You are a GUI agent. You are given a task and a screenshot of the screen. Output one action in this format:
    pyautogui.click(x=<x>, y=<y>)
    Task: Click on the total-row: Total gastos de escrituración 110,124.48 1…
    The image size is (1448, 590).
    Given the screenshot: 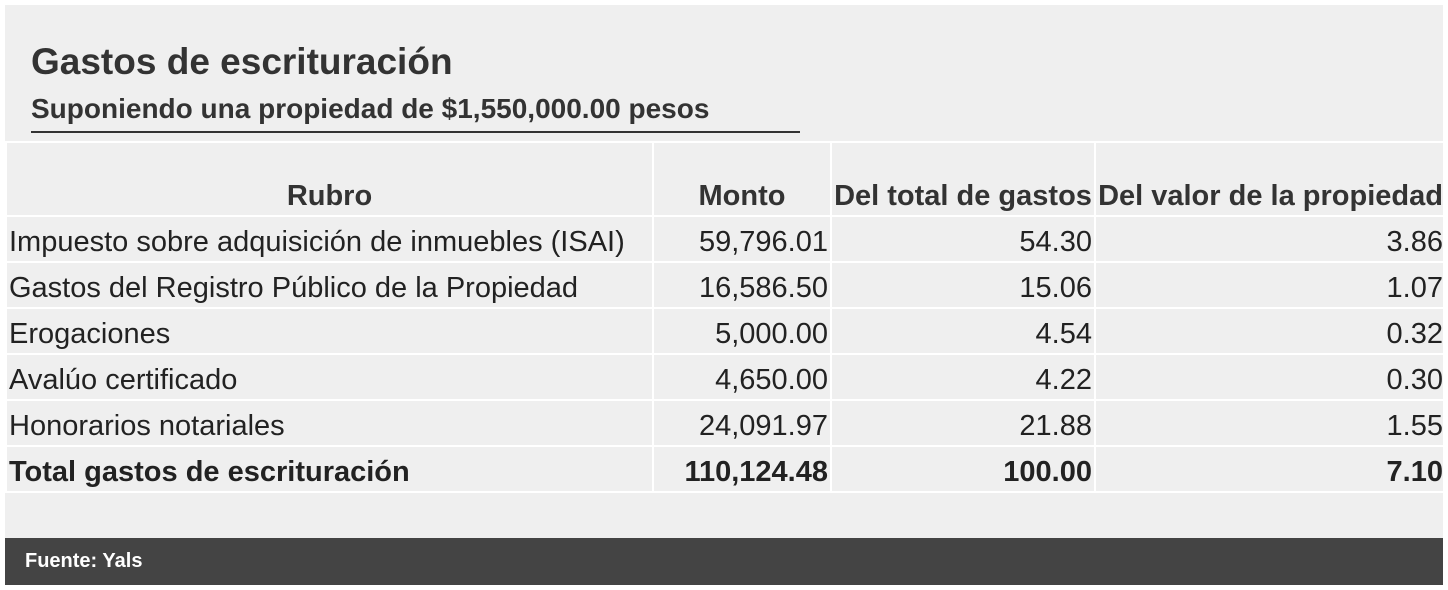 What is the action you would take?
    pyautogui.click(x=726, y=469)
    